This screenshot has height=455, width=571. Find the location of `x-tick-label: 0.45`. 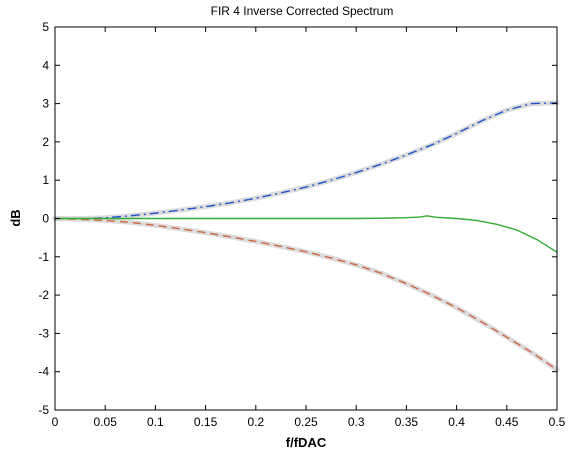

x-tick-label: 0.45 is located at coordinates (507, 422).